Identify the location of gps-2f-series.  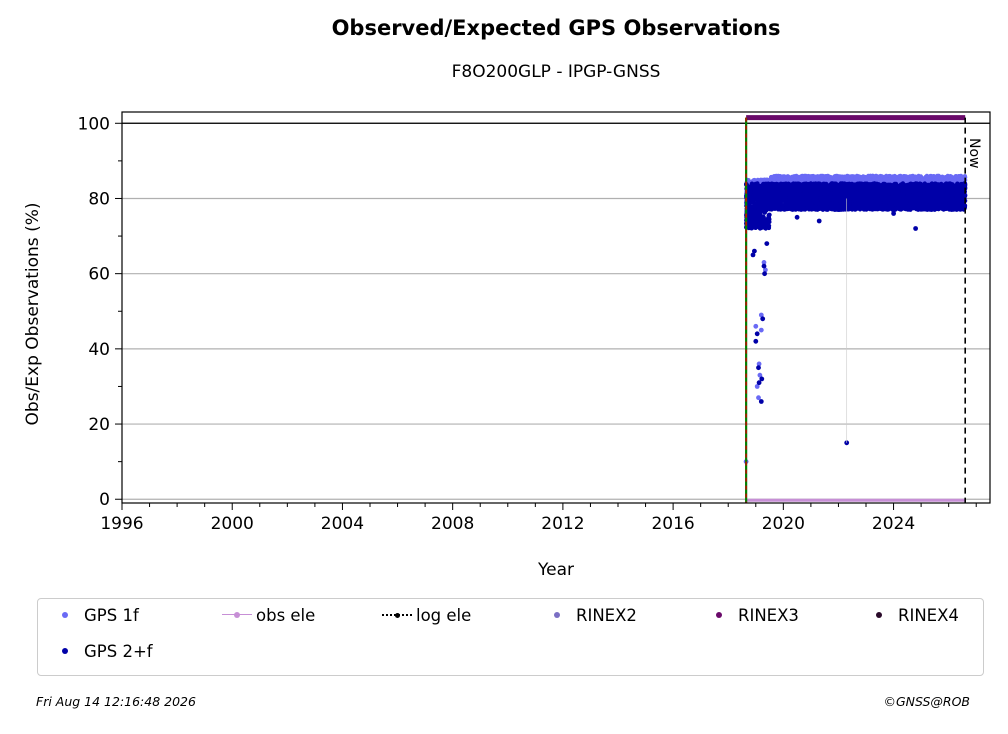
(856, 313).